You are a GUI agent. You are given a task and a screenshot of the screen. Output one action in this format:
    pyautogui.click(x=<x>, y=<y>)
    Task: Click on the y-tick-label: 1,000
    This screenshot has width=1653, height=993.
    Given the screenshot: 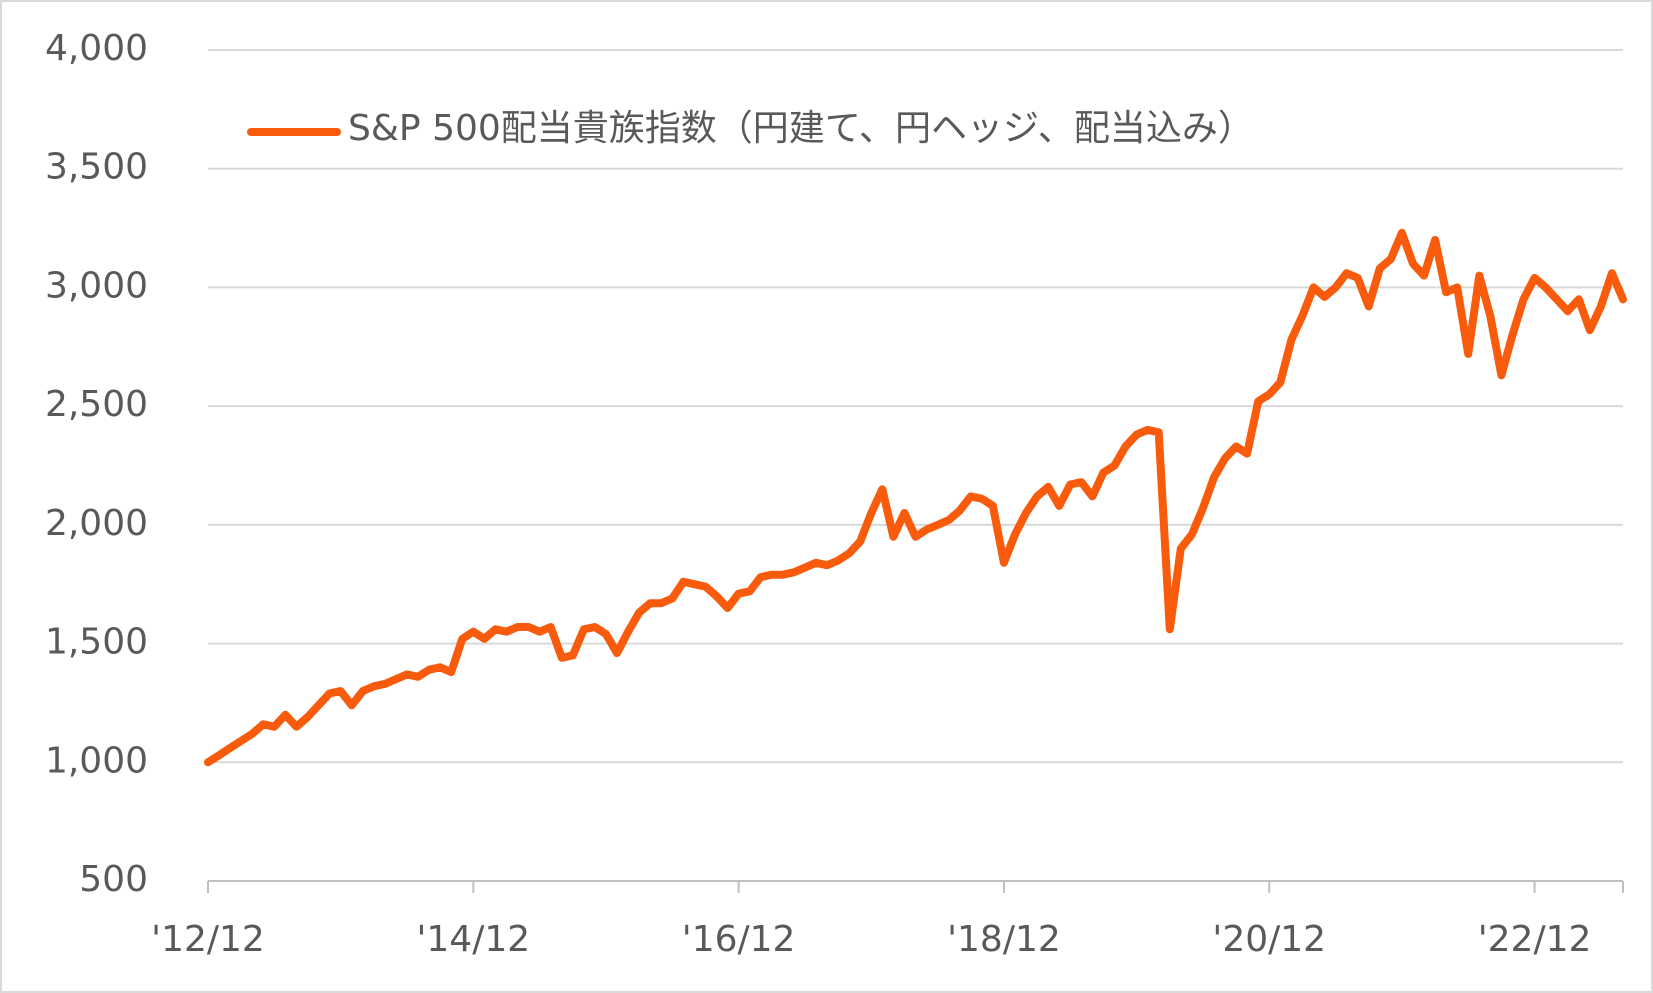 What is the action you would take?
    pyautogui.click(x=96, y=760)
    